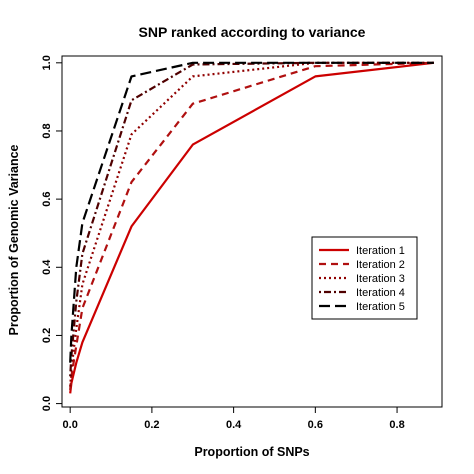  Describe the element at coordinates (252, 32) in the screenshot. I see `chart-title: SNP ranked according to variance` at that location.